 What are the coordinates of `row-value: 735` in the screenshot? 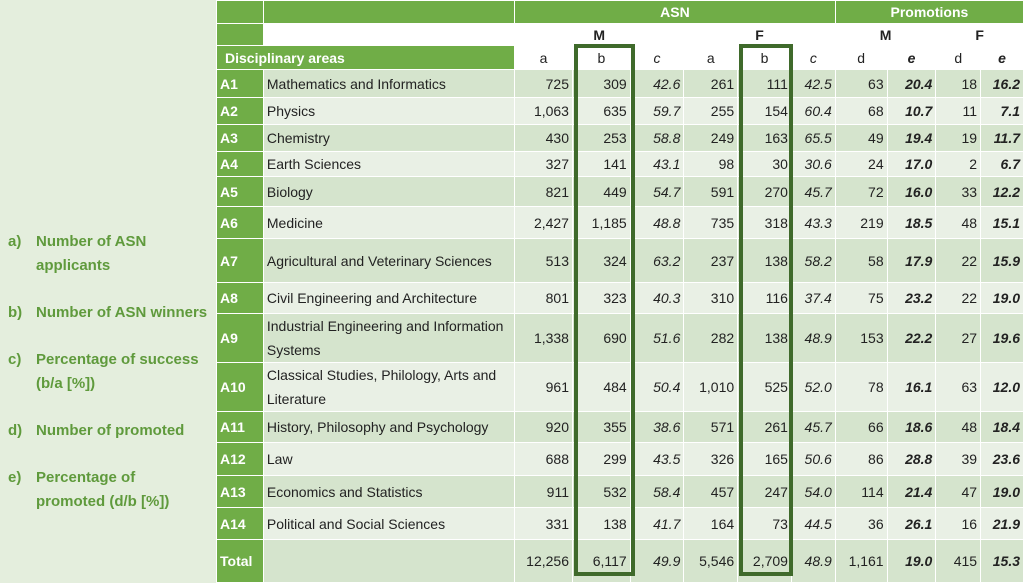 It's located at (711, 222).